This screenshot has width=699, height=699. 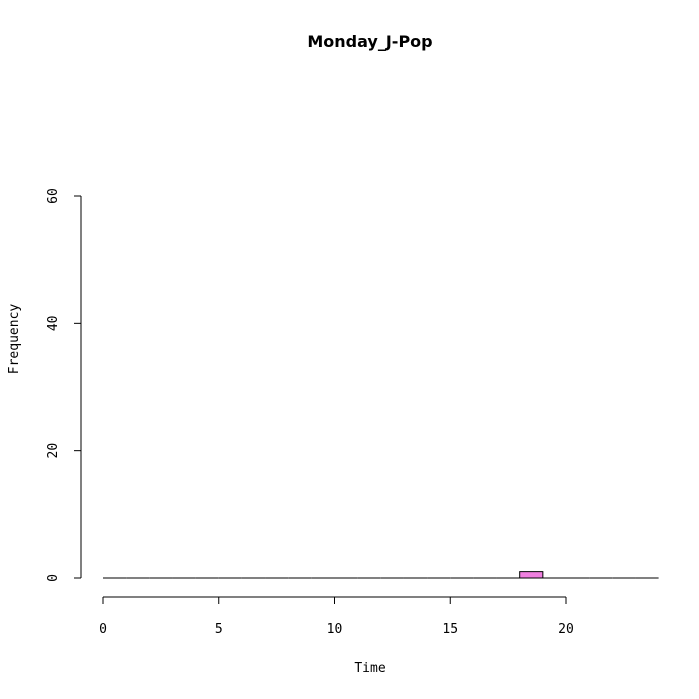 What do you see at coordinates (53, 451) in the screenshot?
I see `y-tick-label: 20` at bounding box center [53, 451].